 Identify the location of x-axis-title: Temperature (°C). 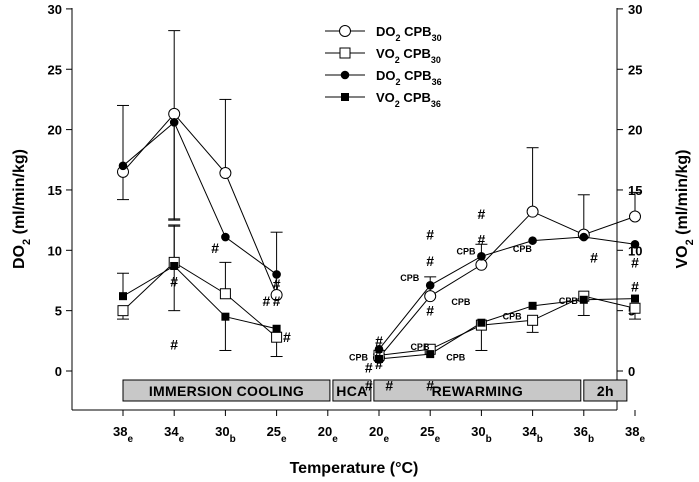
(354, 468).